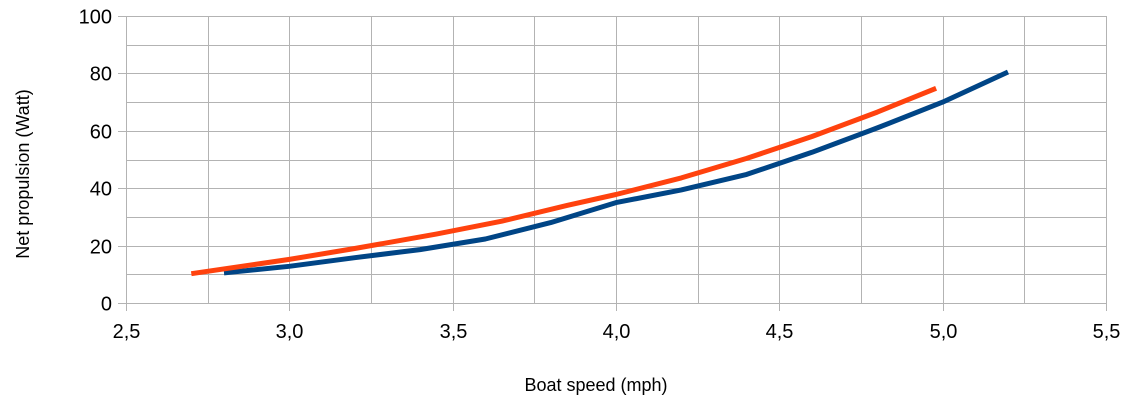 The image size is (1135, 402). What do you see at coordinates (1107, 332) in the screenshot?
I see `x-tick-label: 5,5` at bounding box center [1107, 332].